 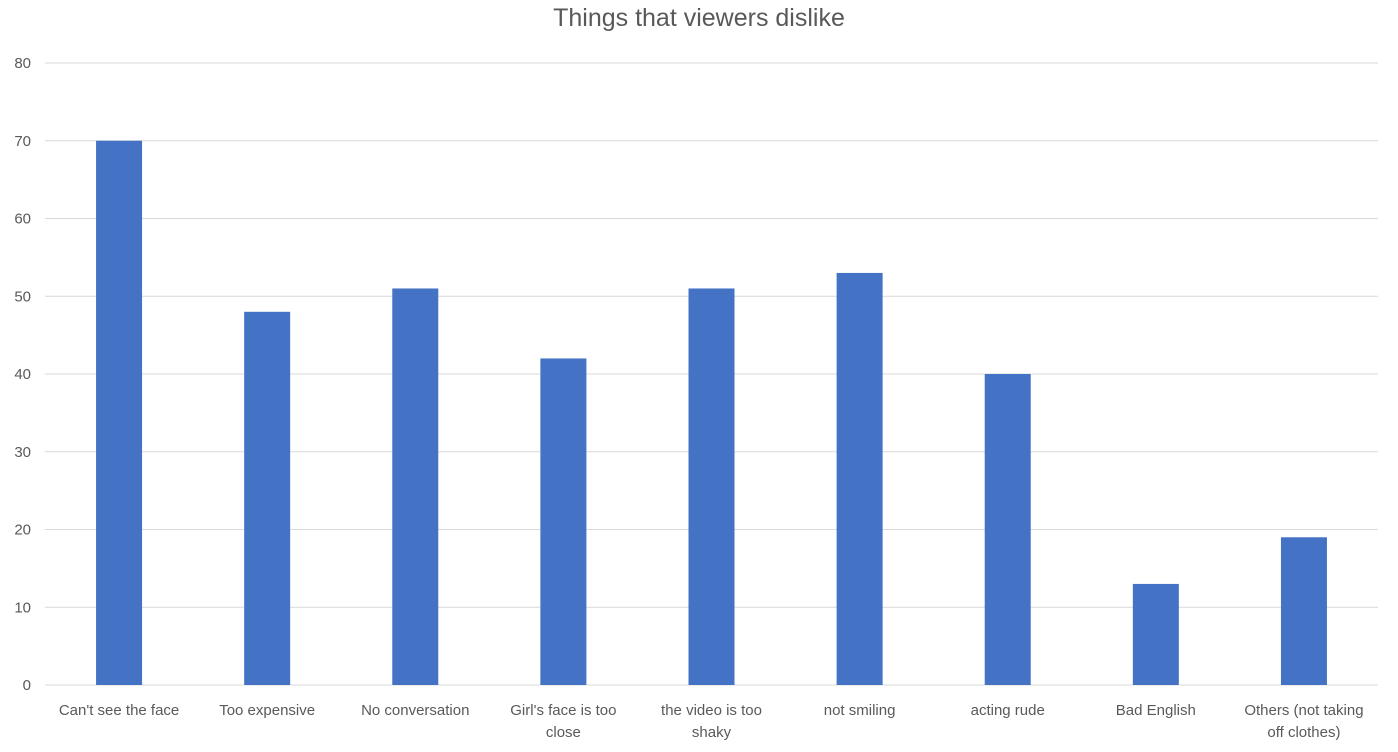 What do you see at coordinates (22, 141) in the screenshot?
I see `y-tick-label: 70` at bounding box center [22, 141].